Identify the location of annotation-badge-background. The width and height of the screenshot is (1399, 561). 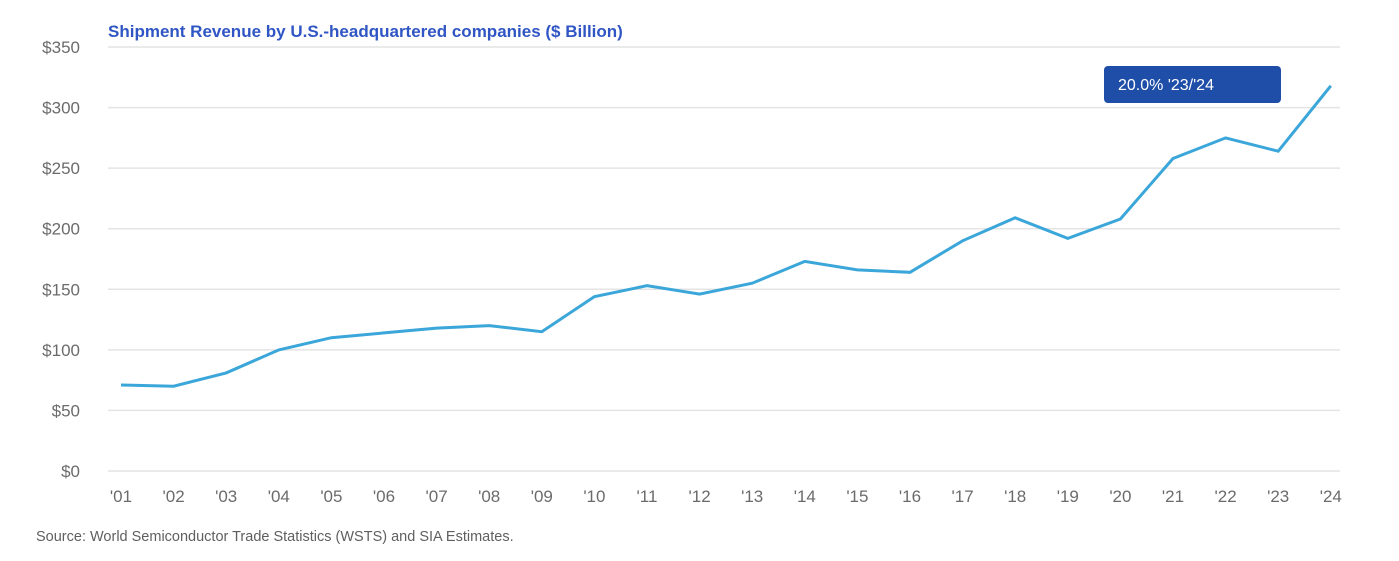
(1192, 84).